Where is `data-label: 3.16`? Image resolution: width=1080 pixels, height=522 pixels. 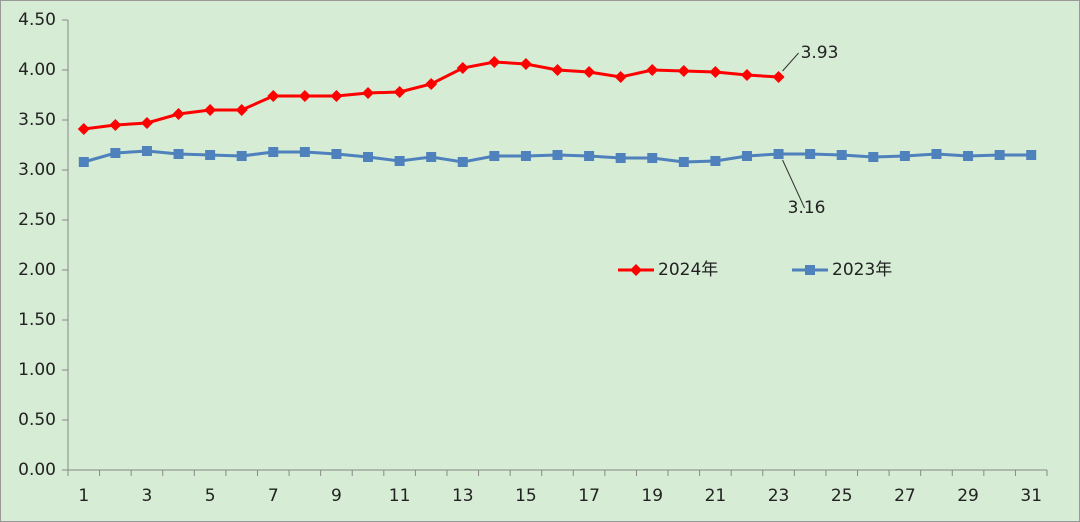 data-label: 3.16 is located at coordinates (807, 208).